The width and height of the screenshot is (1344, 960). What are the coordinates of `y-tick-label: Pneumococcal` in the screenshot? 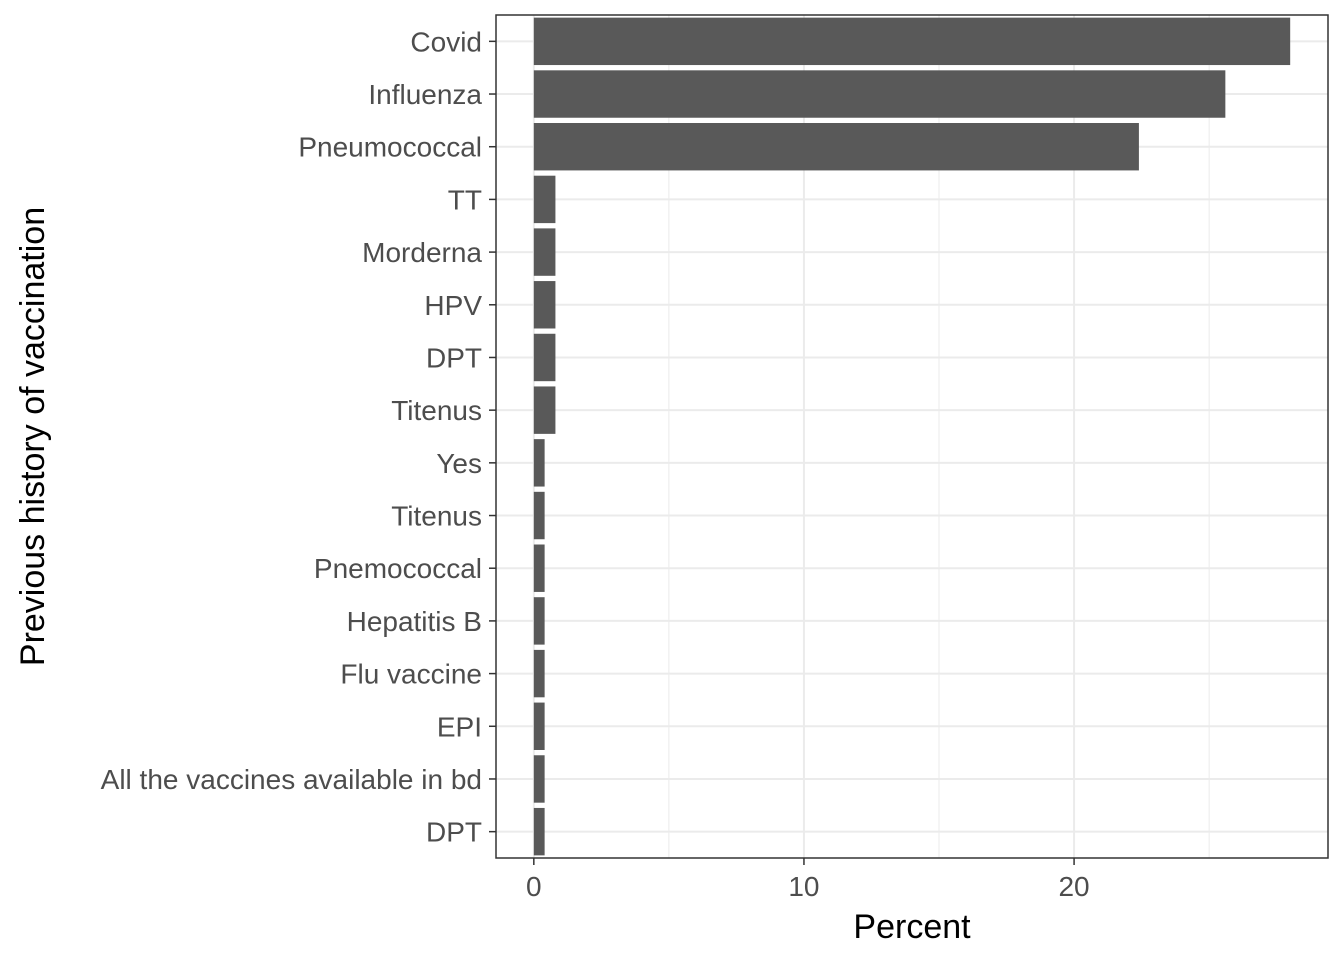 It's located at (390, 147).